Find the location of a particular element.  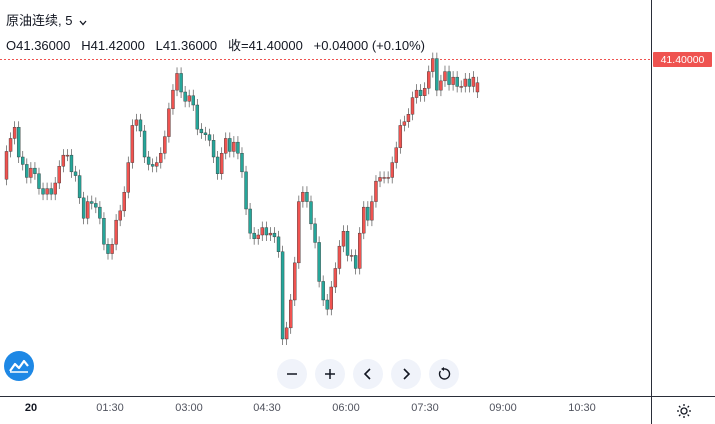

plus-icon is located at coordinates (330, 374).